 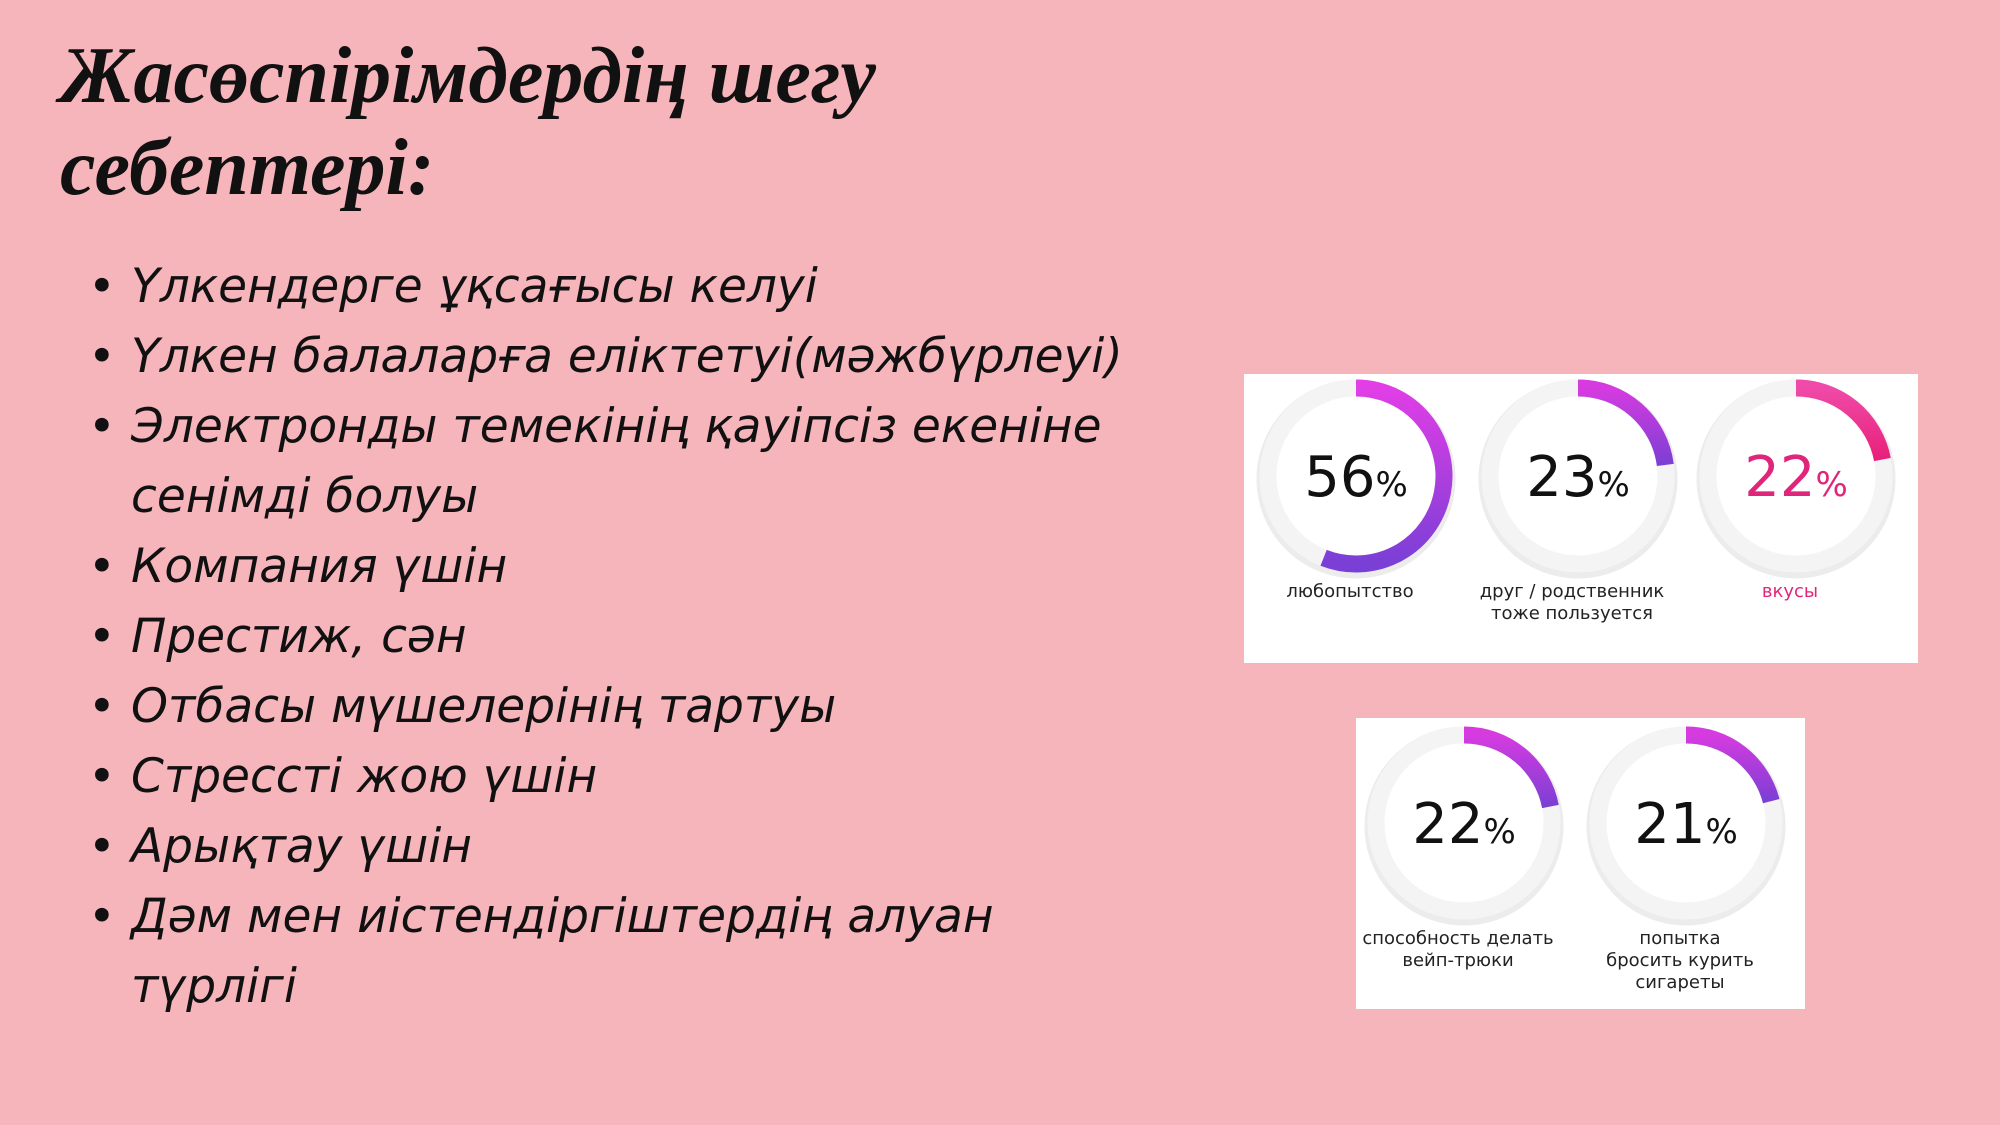 I want to click on donut-label: попытка, so click(x=1679, y=938).